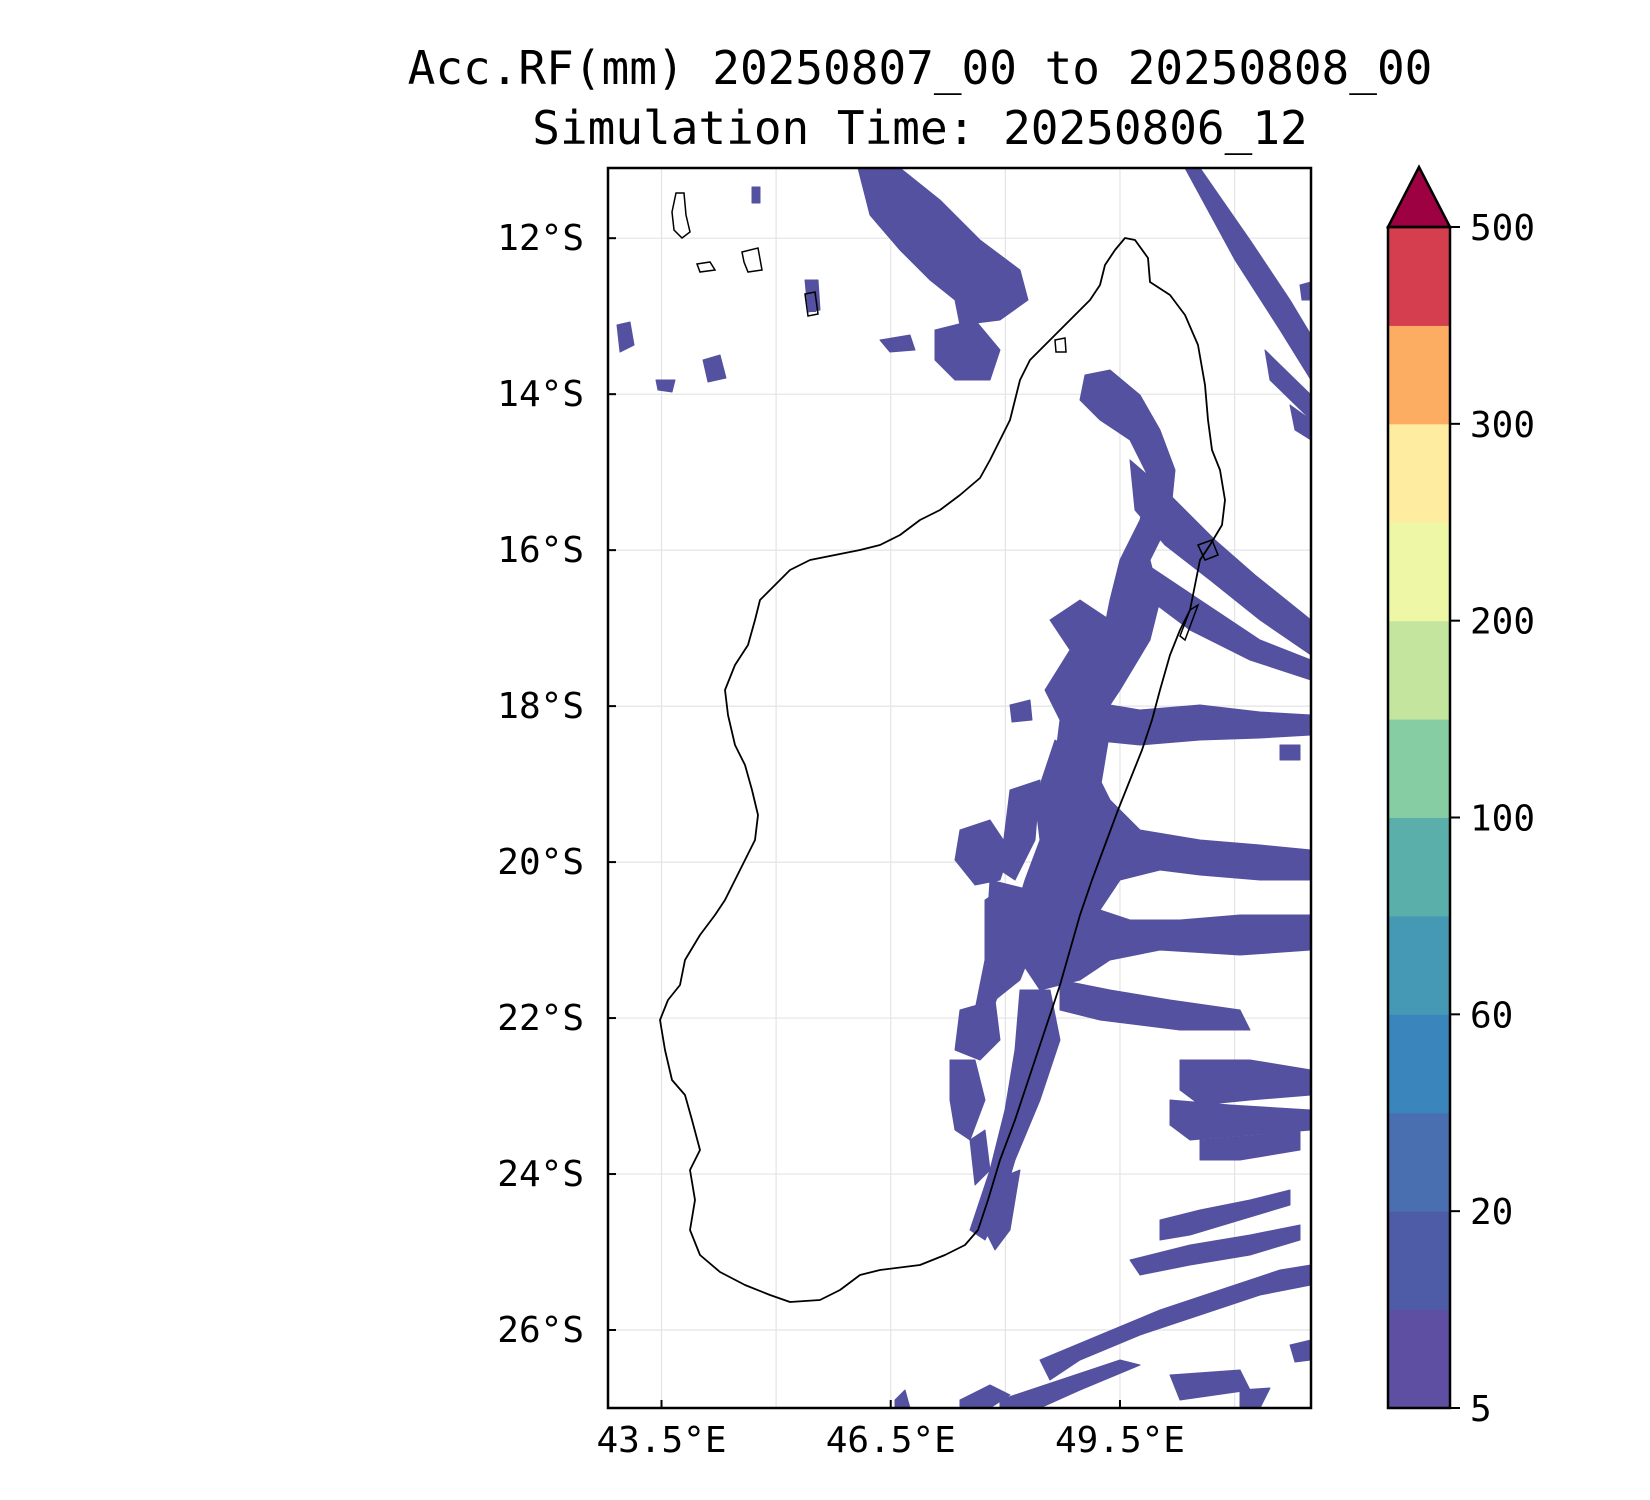 Image resolution: width=1650 pixels, height=1500 pixels. Describe the element at coordinates (540, 1174) in the screenshot. I see `lat-tick-label: 24°S` at that location.